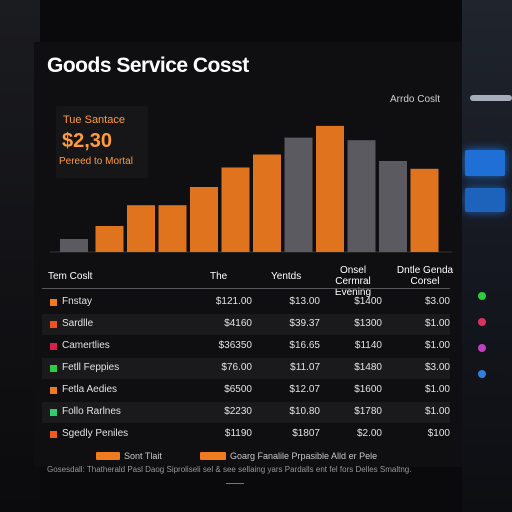 This screenshot has width=512, height=512. I want to click on table-row: Follo Rarlnes $2230 $10.80 $1780 $1.00, so click(246, 412).